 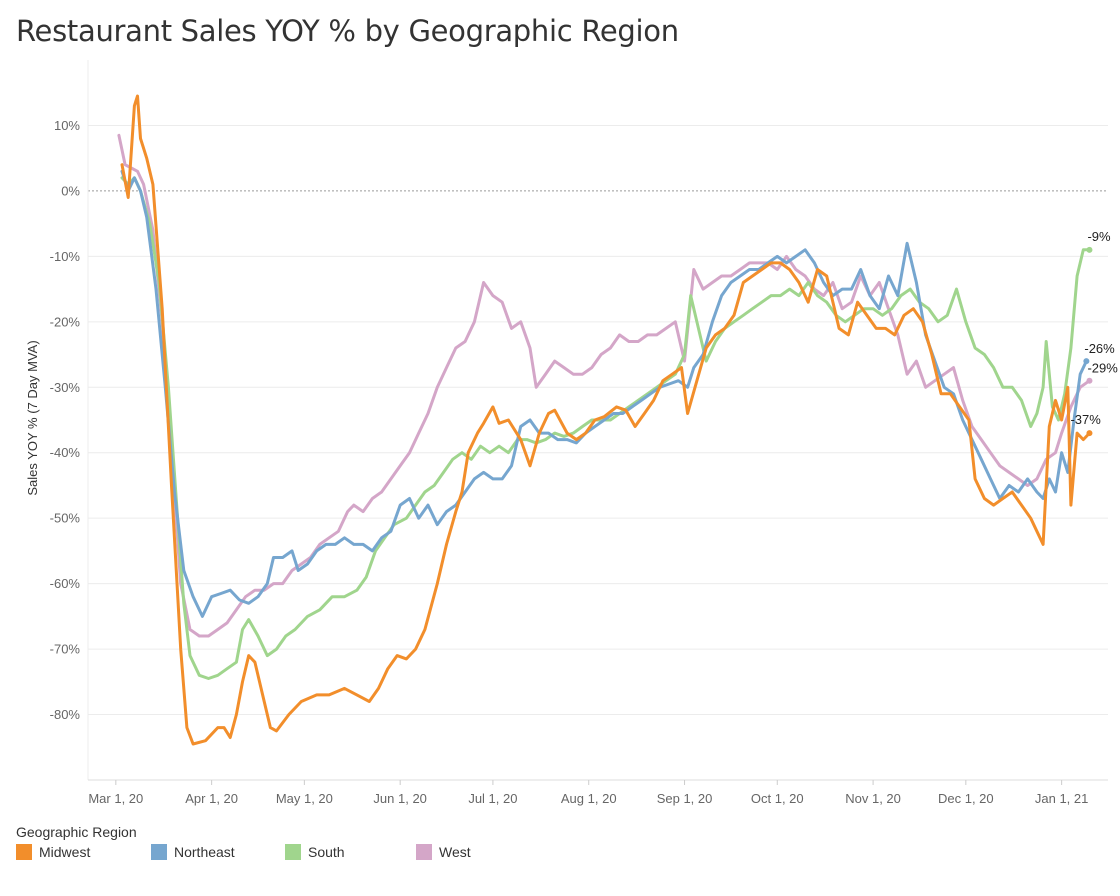 What do you see at coordinates (1062, 798) in the screenshot?
I see `x-tick-label: Jan 1, 21` at bounding box center [1062, 798].